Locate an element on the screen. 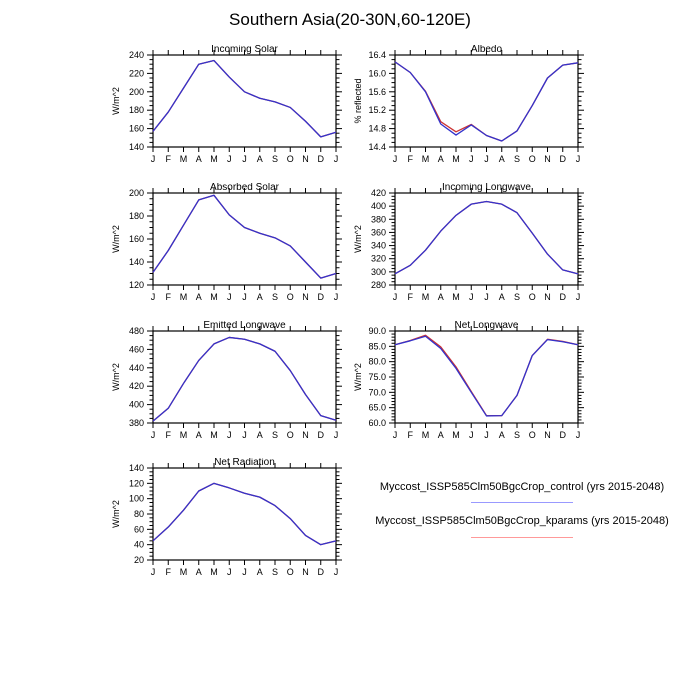  y-tick-label: 16.0 is located at coordinates (377, 73).